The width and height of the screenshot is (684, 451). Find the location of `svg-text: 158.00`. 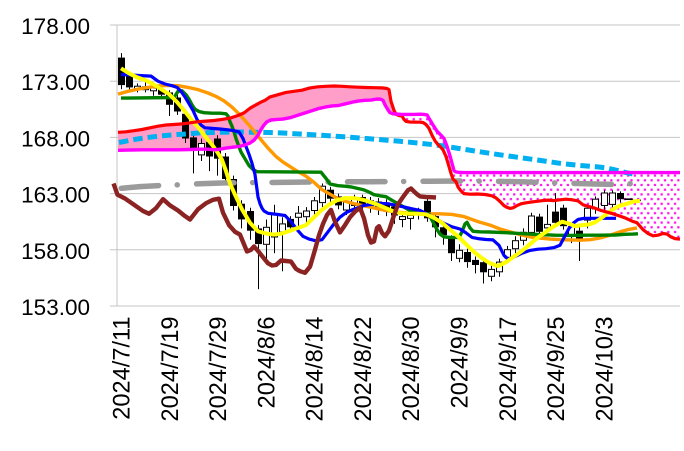

svg-text: 158.00 is located at coordinates (55, 251).